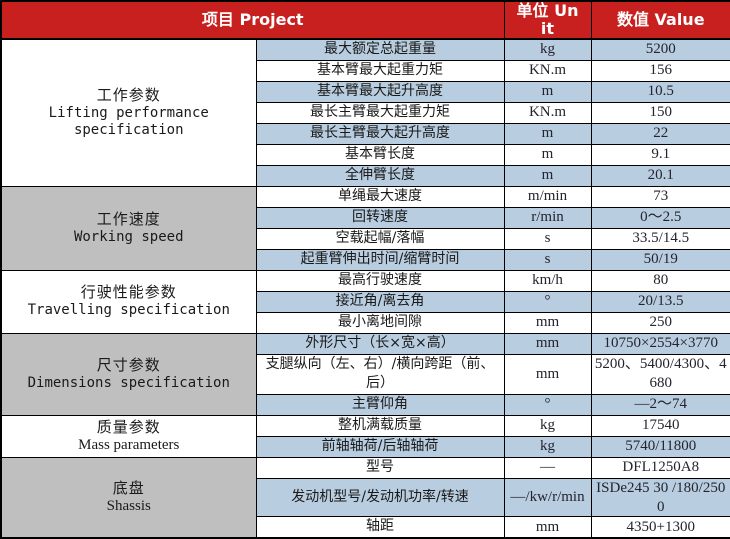  What do you see at coordinates (380, 70) in the screenshot?
I see `item-cell: 基本臂最大起重力矩` at bounding box center [380, 70].